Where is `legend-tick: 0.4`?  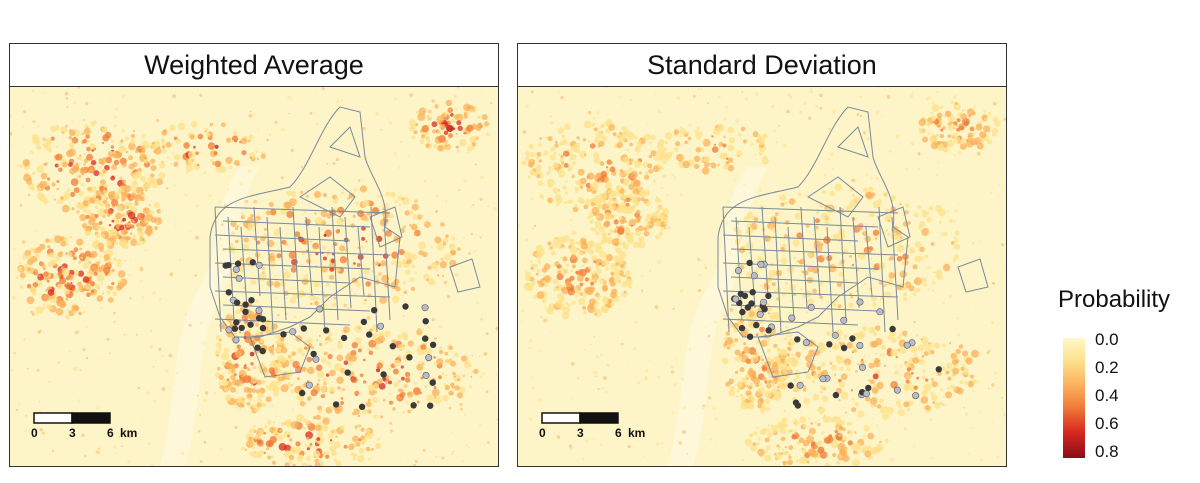
legend-tick: 0.4 is located at coordinates (1107, 395).